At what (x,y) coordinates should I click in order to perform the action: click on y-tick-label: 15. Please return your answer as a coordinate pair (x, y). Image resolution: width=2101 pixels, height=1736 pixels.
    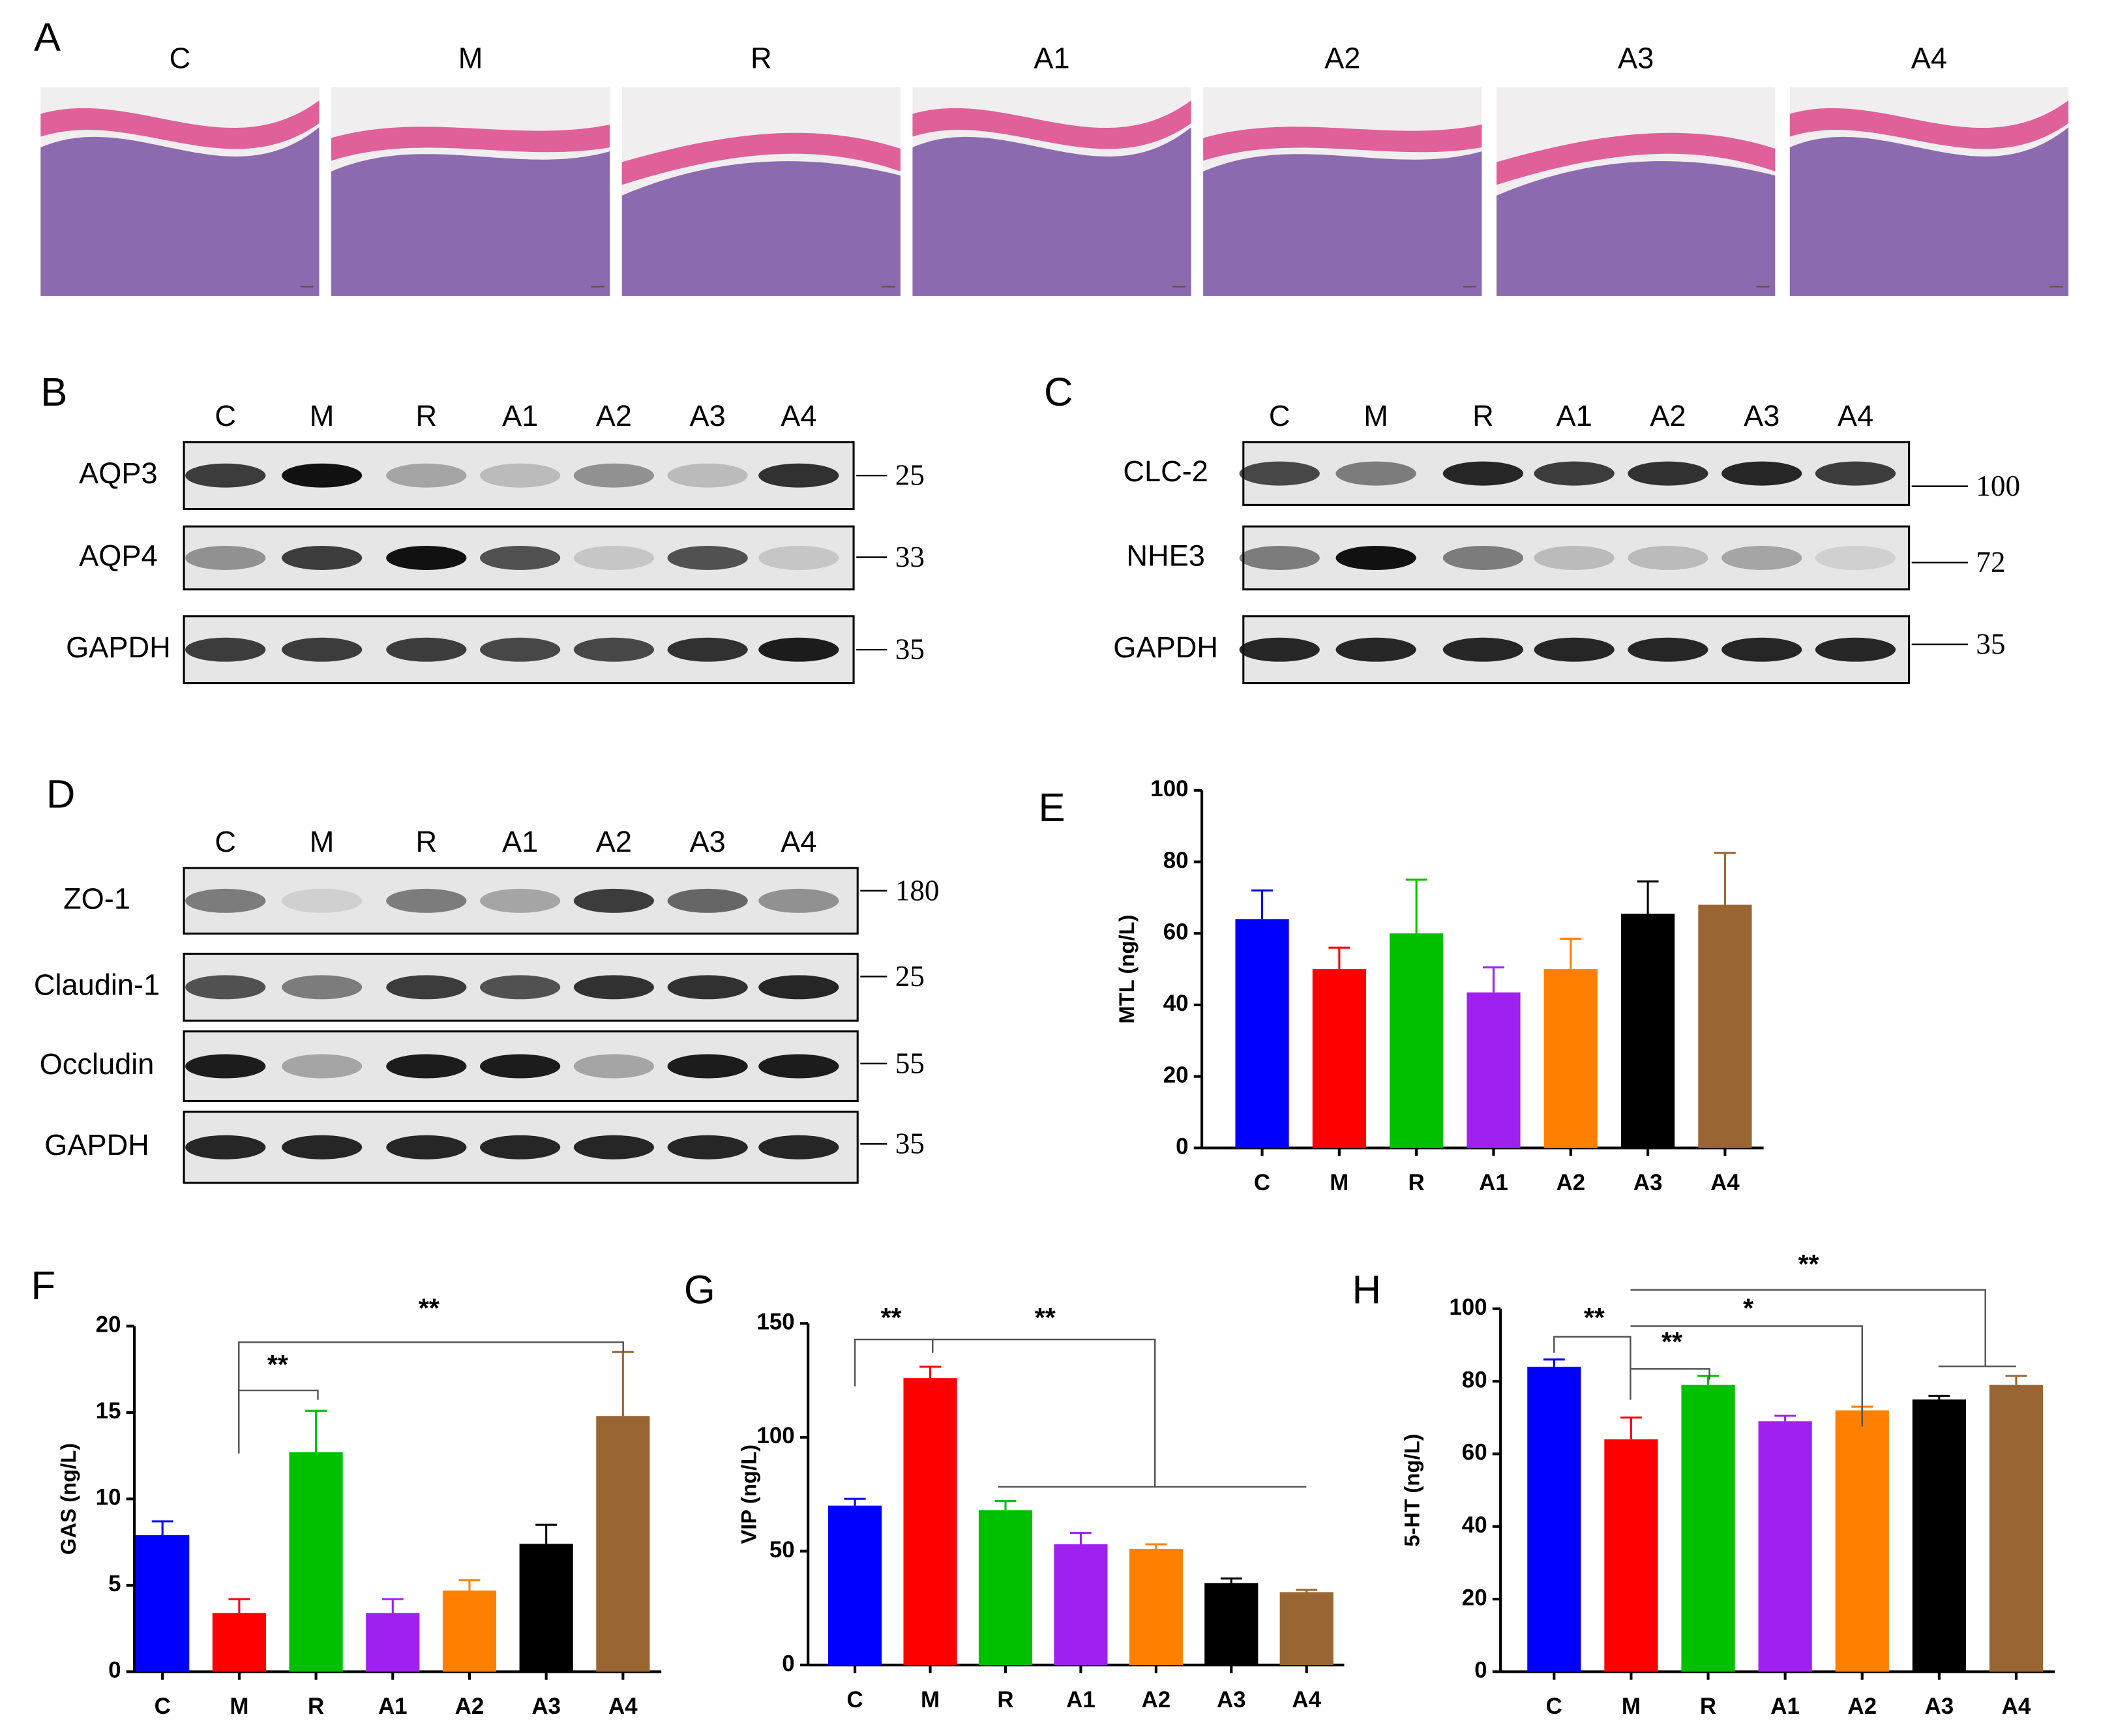
    Looking at the image, I should click on (109, 1411).